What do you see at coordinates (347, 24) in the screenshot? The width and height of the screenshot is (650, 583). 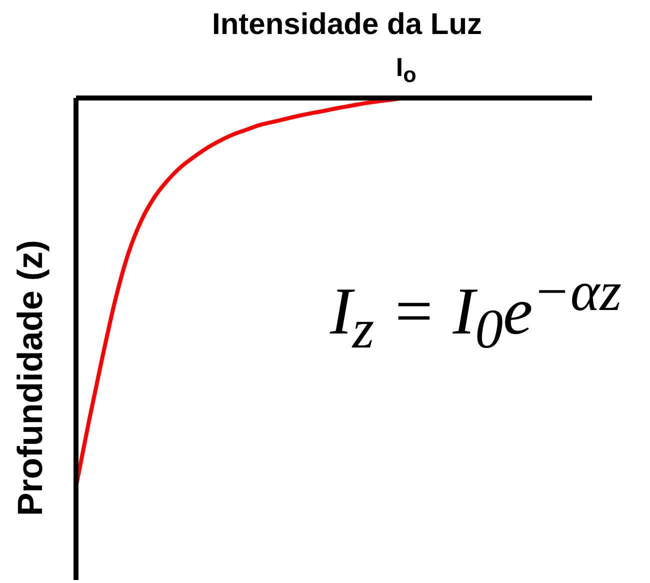 I see `x-axis-title: Intensidade da Luz` at bounding box center [347, 24].